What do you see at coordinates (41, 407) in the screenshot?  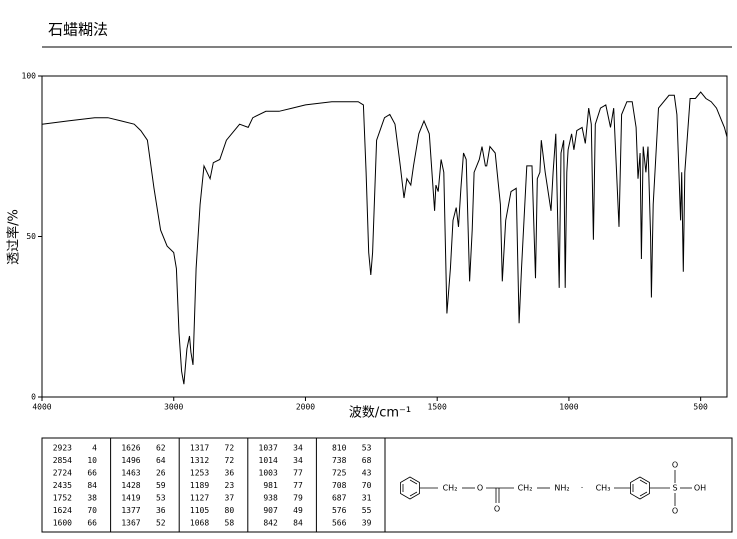 I see `x-tick-label: 4000` at bounding box center [41, 407].